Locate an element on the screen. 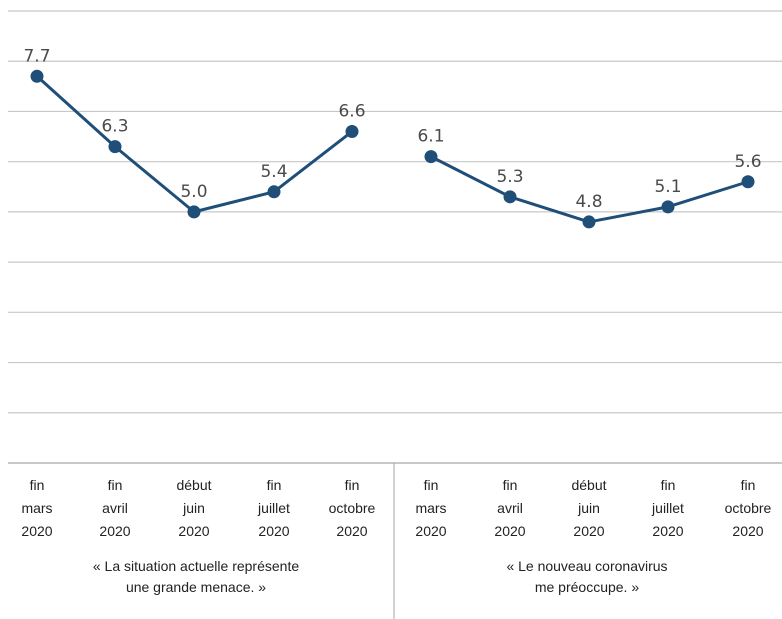 Image resolution: width=782 pixels, height=619 pixels. data-label: 6.3 is located at coordinates (114, 127).